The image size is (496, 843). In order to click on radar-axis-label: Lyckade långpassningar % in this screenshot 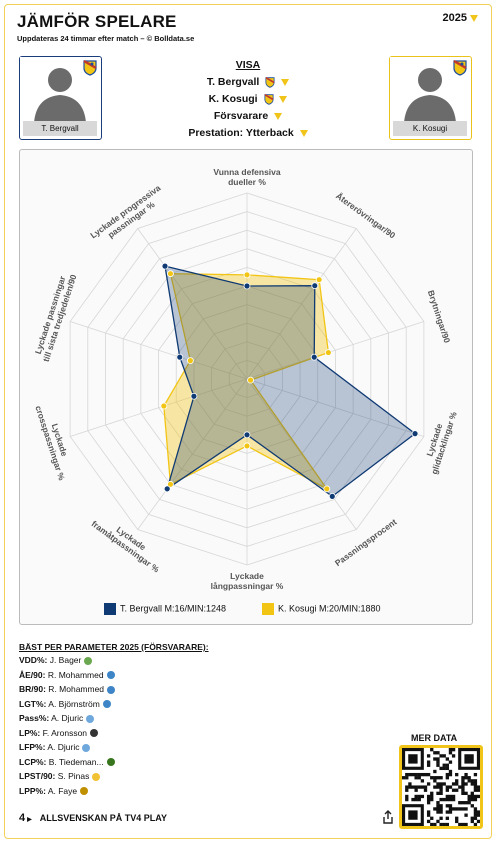, I will do `click(247, 581)`.